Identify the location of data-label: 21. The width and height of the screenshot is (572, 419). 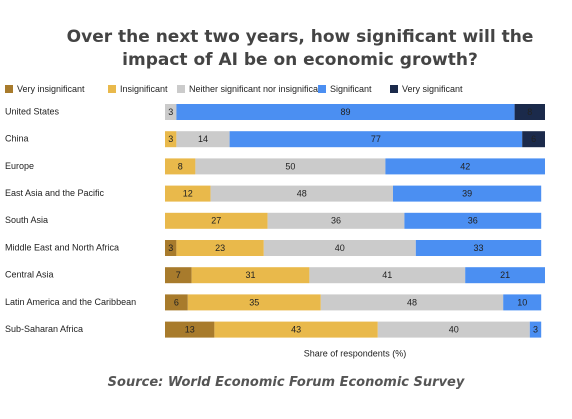
(505, 275).